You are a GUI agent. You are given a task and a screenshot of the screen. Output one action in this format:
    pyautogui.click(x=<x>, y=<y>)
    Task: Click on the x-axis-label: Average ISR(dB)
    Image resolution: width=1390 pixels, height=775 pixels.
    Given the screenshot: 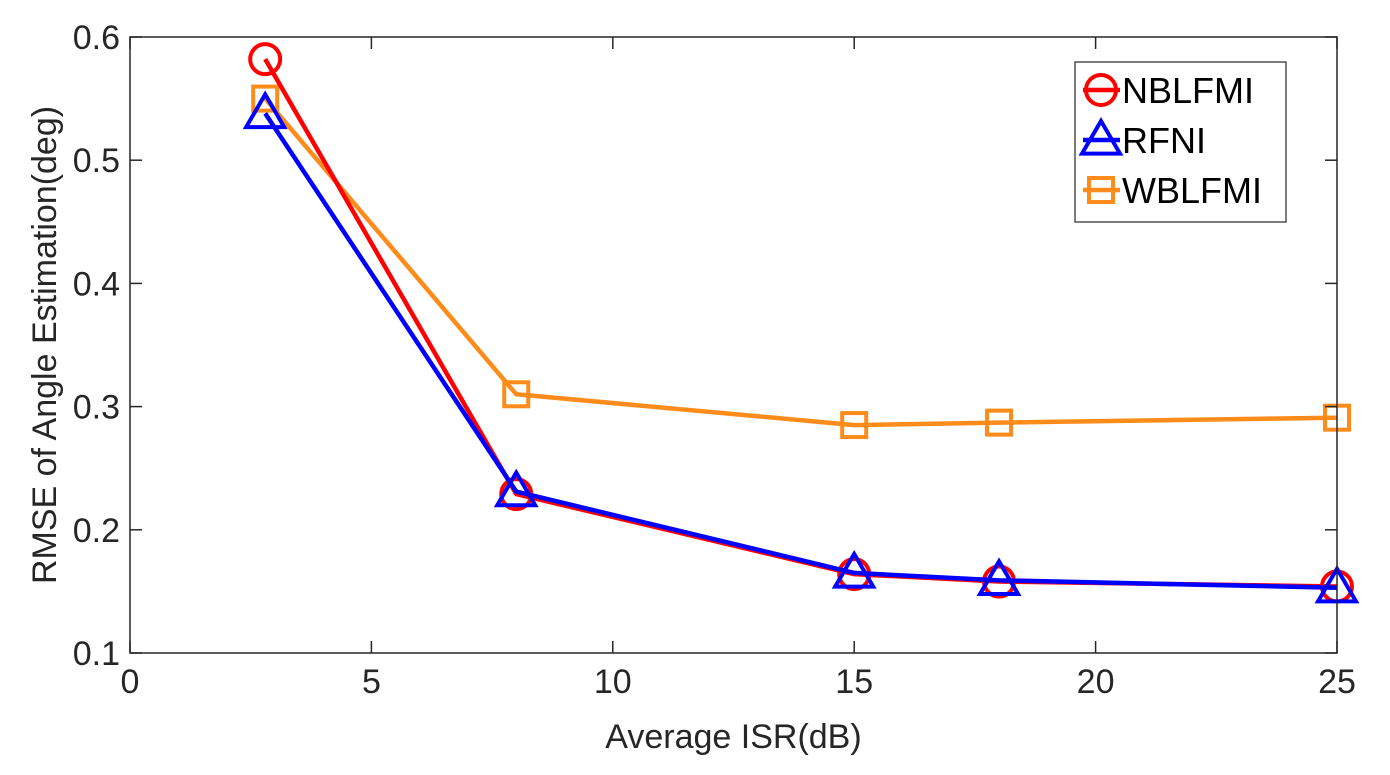 What is the action you would take?
    pyautogui.click(x=733, y=737)
    